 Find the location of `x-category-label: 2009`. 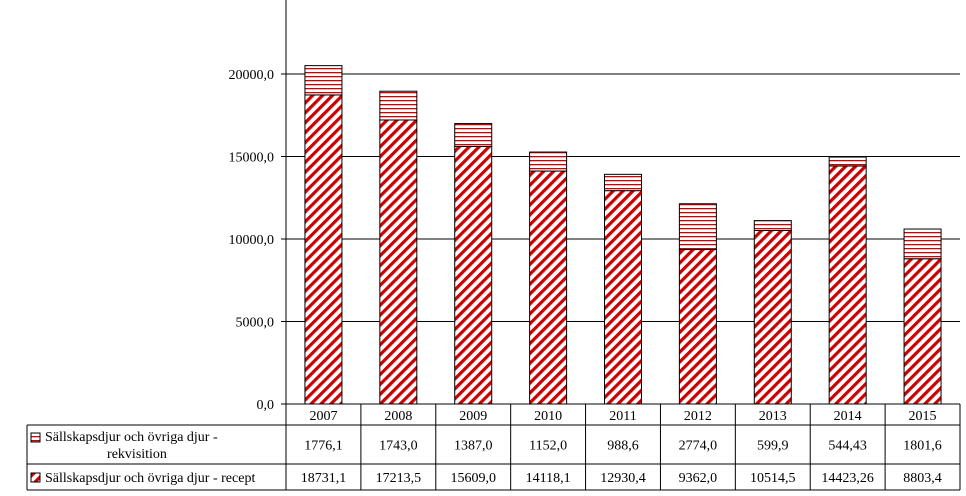

x-category-label: 2009 is located at coordinates (473, 416).